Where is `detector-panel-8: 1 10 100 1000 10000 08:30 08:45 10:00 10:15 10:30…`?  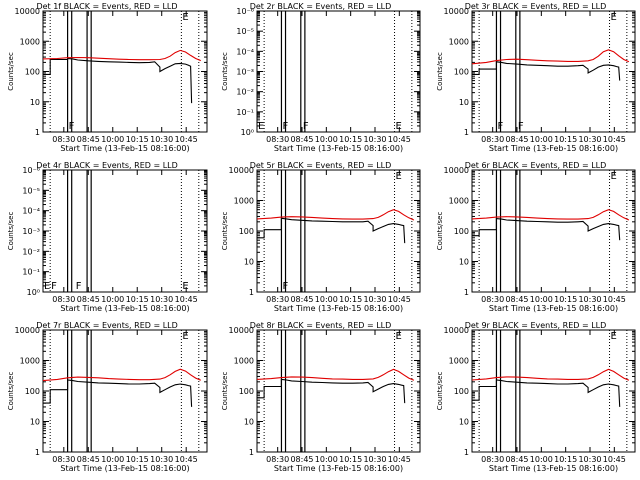
detector-panel-8: 1 10 100 1000 10000 08:30 08:45 10:00 10:15 10:30… is located at coordinates (321, 397).